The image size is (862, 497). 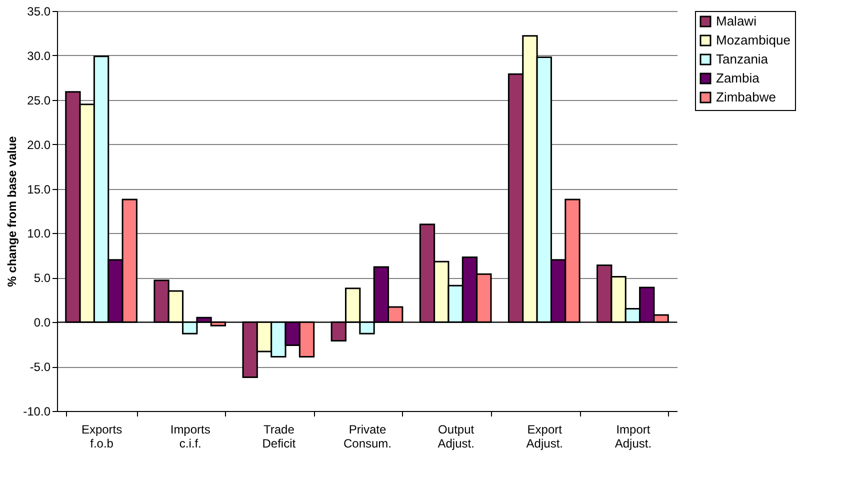 What do you see at coordinates (736, 21) in the screenshot?
I see `legend-label: Malawi` at bounding box center [736, 21].